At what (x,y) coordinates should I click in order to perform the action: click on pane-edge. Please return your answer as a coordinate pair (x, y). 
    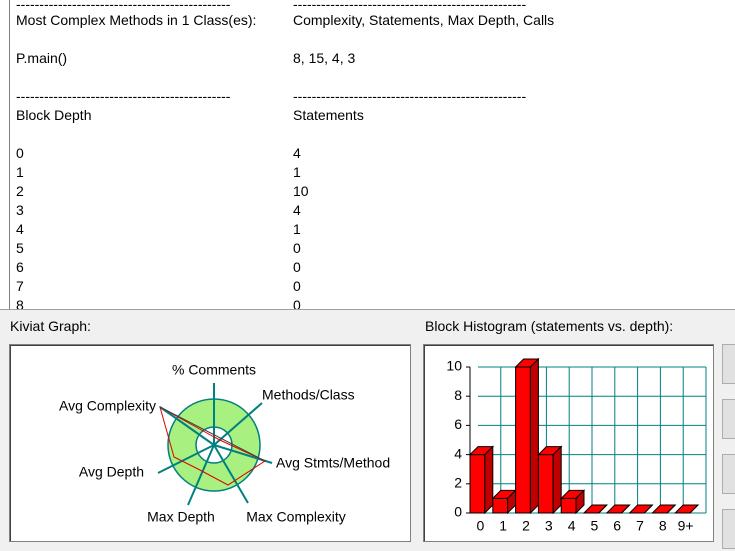
    Looking at the image, I should click on (9, 154).